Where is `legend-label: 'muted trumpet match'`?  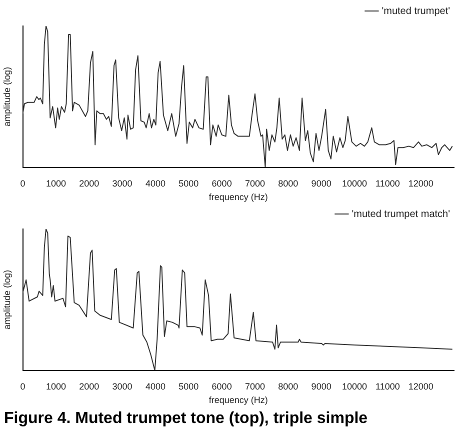
legend-label: 'muted trumpet match' is located at coordinates (401, 214).